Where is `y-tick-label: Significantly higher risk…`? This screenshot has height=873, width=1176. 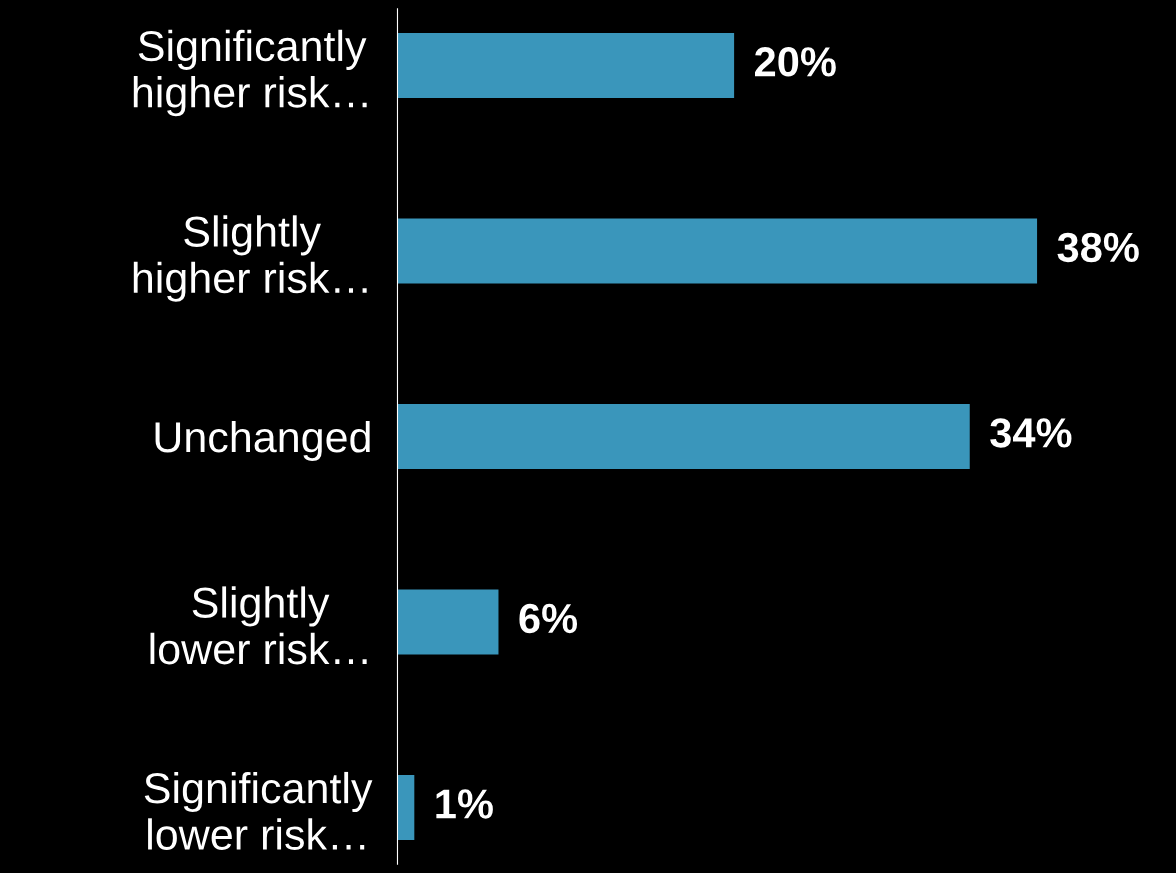 y-tick-label: Significantly higher risk… is located at coordinates (250, 73).